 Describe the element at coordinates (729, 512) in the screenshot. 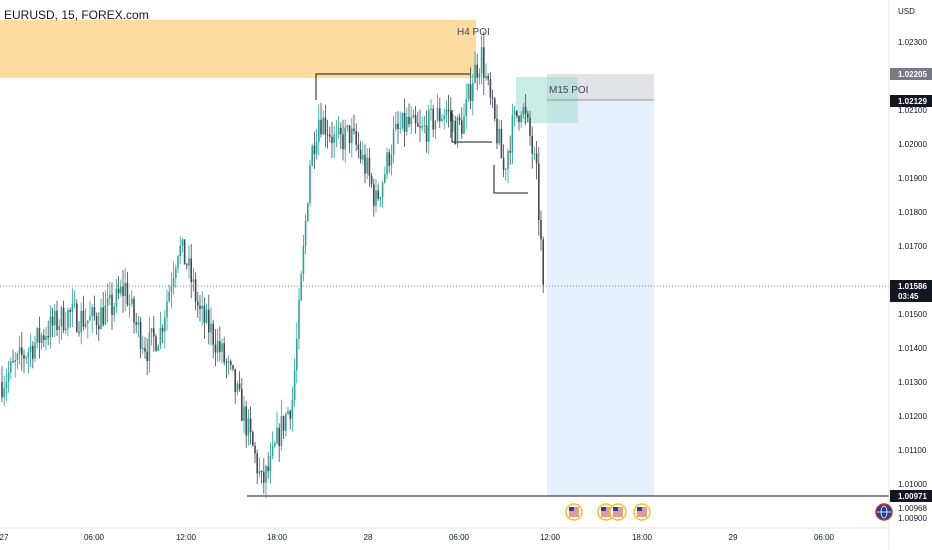

I see `events-layer` at that location.